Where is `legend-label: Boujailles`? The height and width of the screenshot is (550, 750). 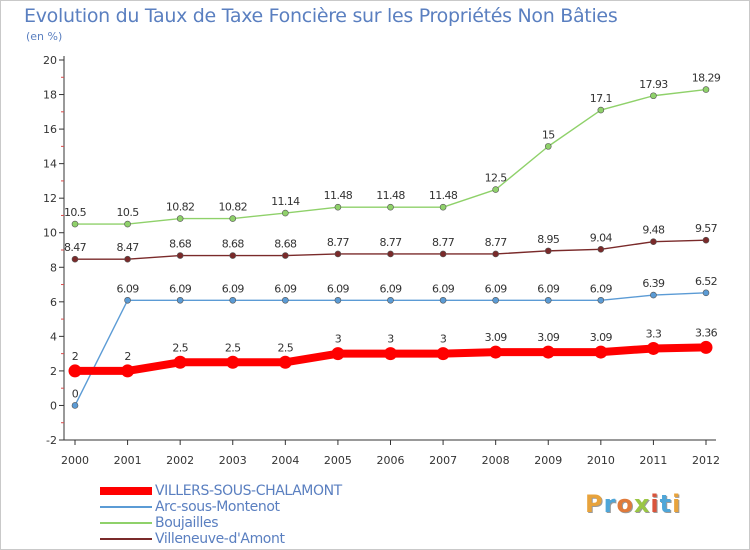 legend-label: Boujailles is located at coordinates (187, 523).